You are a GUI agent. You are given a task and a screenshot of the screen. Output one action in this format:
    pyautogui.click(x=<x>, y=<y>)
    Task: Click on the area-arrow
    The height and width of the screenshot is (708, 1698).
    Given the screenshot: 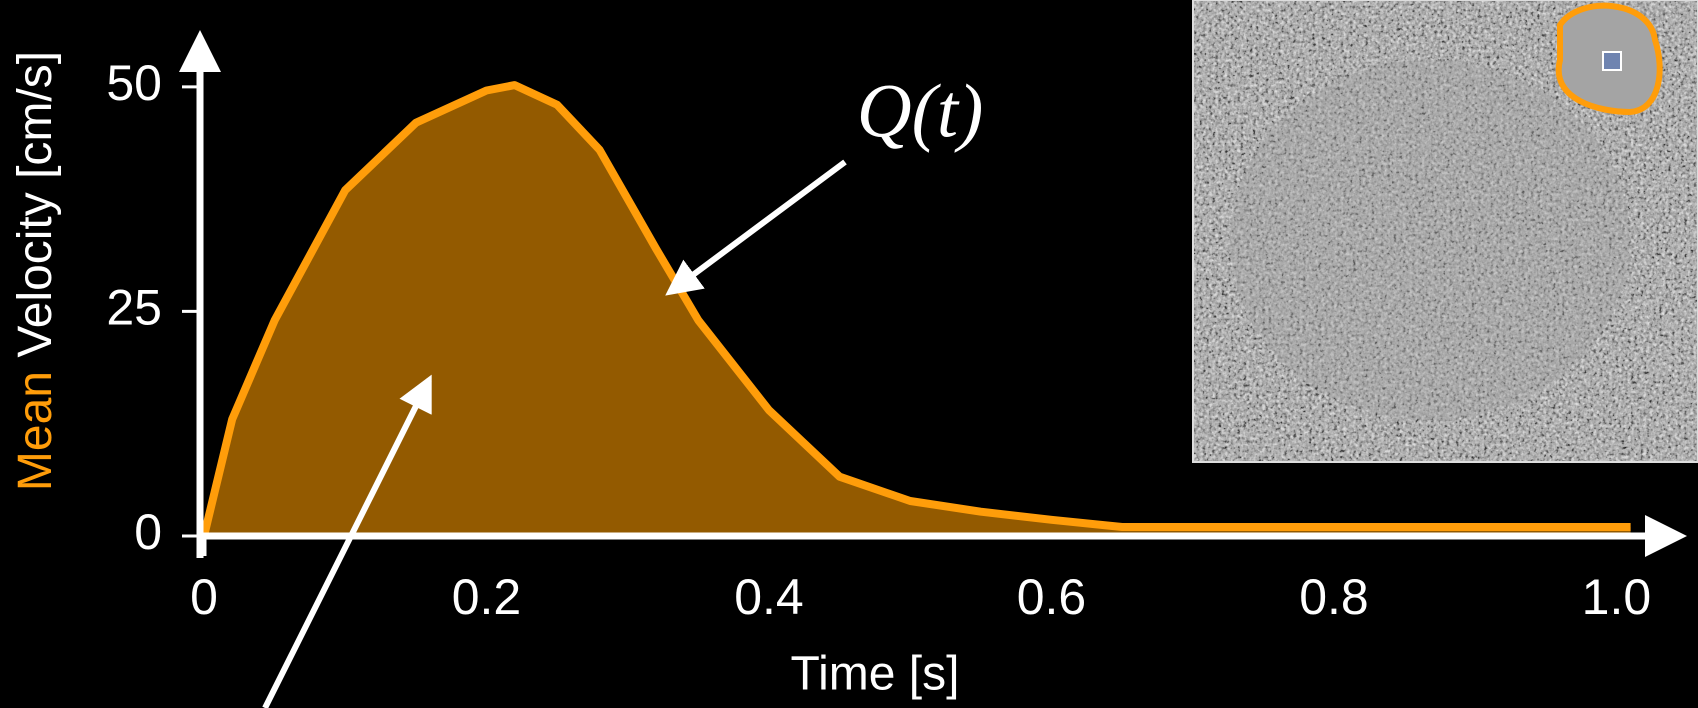 What is the action you would take?
    pyautogui.click(x=347, y=541)
    